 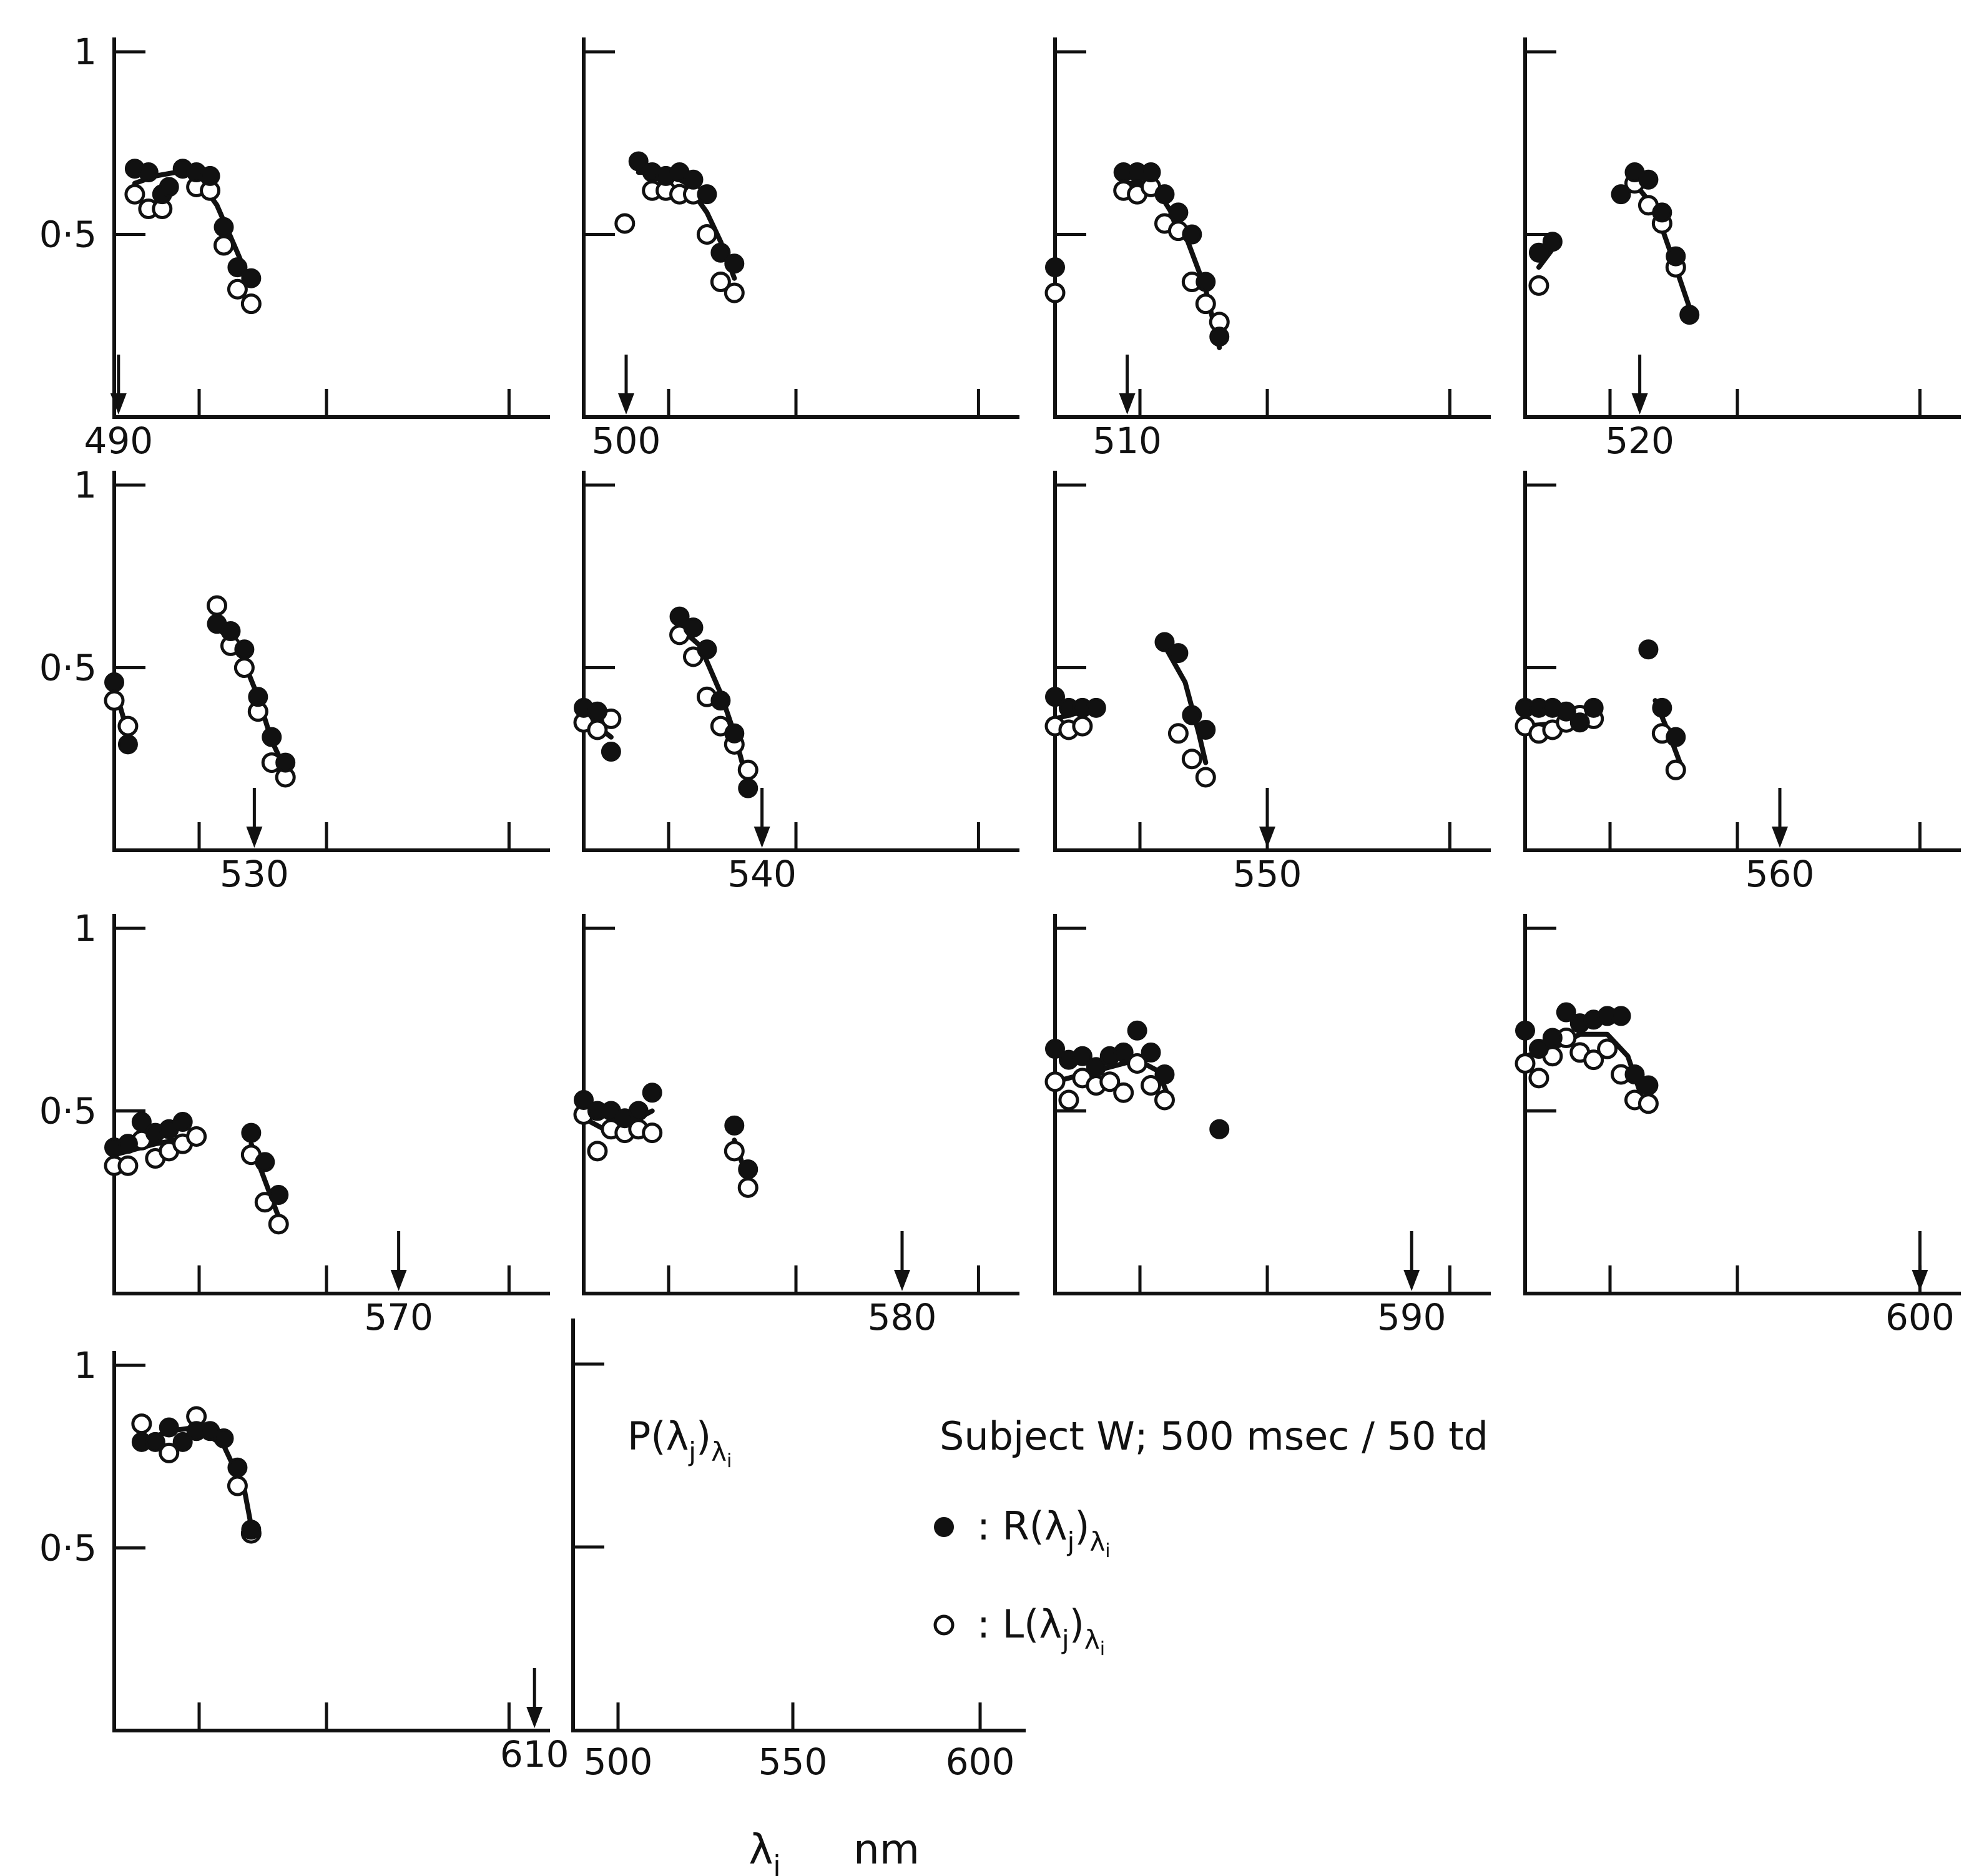 What do you see at coordinates (534, 1754) in the screenshot?
I see `panel-lambda-i-label: 610` at bounding box center [534, 1754].